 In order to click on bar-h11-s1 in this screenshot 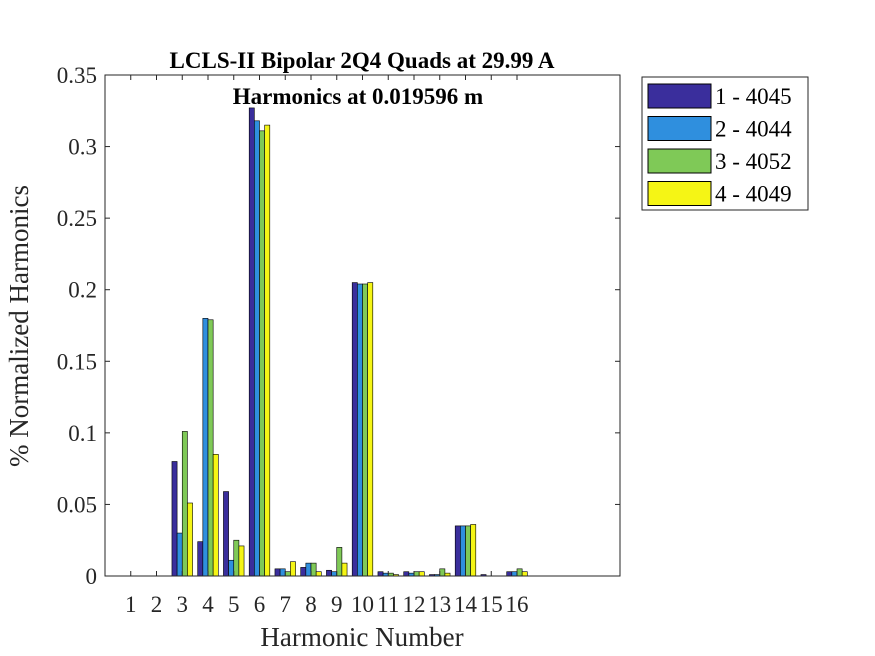, I will do `click(380, 574)`.